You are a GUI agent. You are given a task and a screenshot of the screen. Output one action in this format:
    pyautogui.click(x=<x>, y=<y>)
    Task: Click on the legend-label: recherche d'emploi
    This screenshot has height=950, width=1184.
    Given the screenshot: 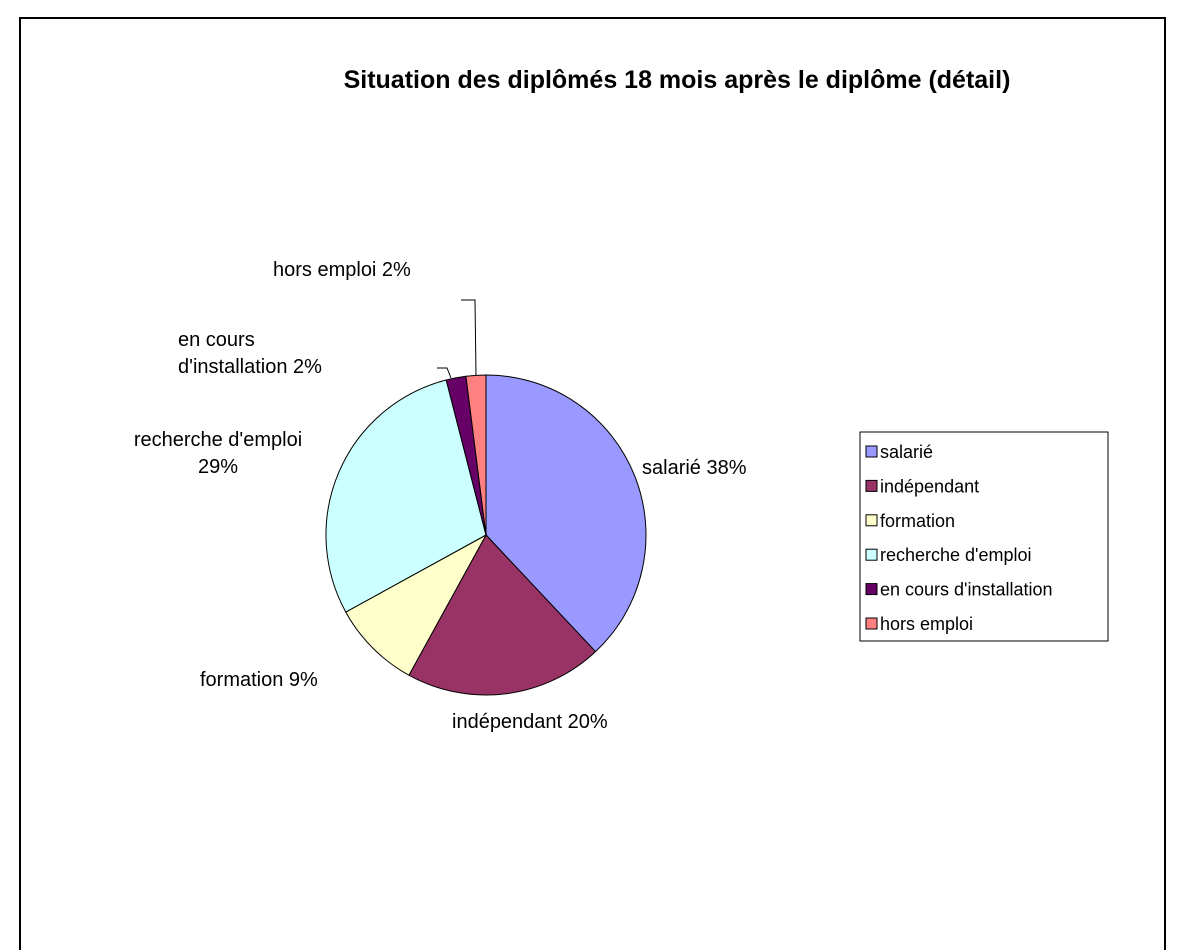 What is the action you would take?
    pyautogui.click(x=956, y=555)
    